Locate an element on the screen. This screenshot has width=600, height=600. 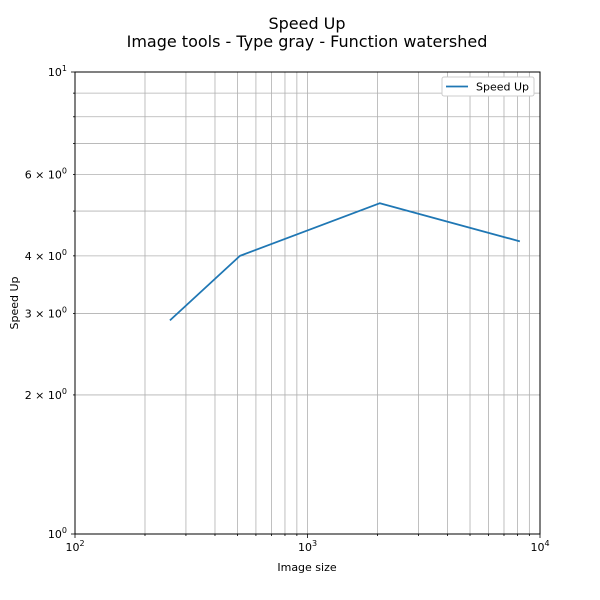
y-tick-label: 3 × 100 is located at coordinates (46, 313).